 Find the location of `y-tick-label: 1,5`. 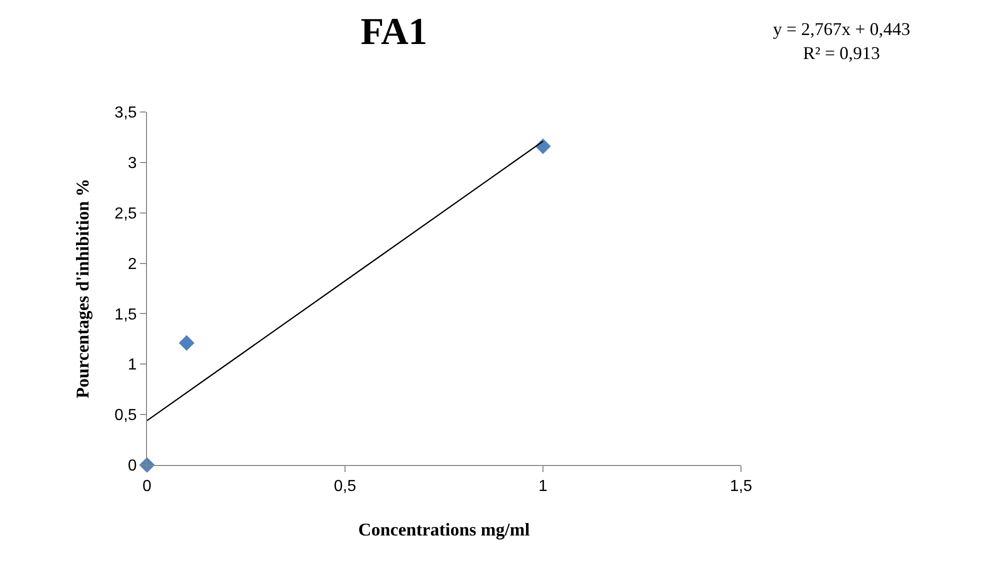

y-tick-label: 1,5 is located at coordinates (125, 315).